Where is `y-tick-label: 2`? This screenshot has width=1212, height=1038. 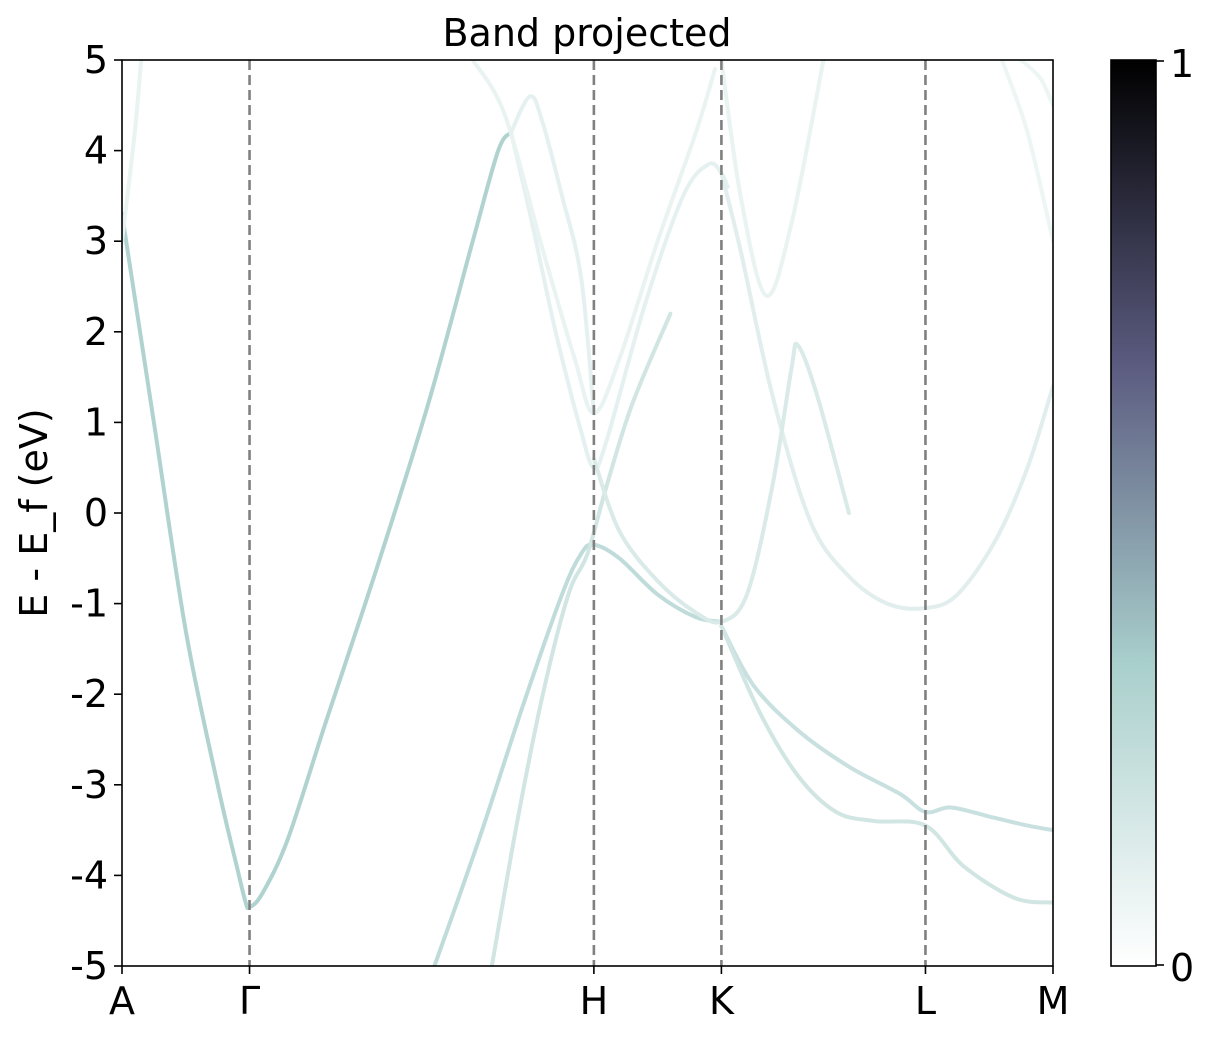 y-tick-label: 2 is located at coordinates (96, 332).